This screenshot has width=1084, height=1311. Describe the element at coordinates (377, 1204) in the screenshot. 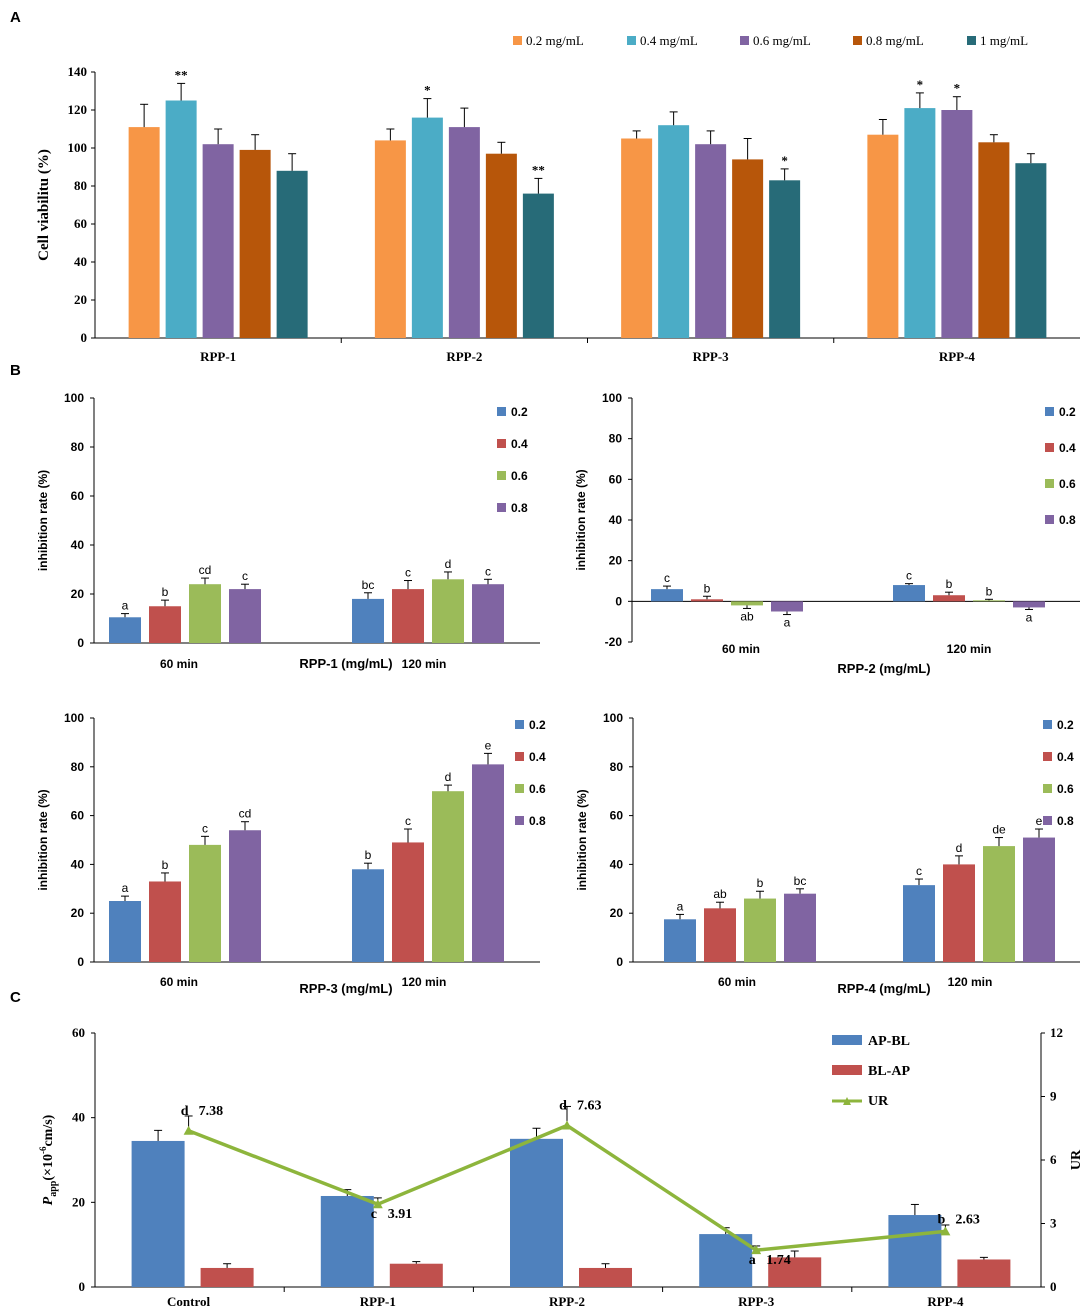

I see `ur-marker` at that location.